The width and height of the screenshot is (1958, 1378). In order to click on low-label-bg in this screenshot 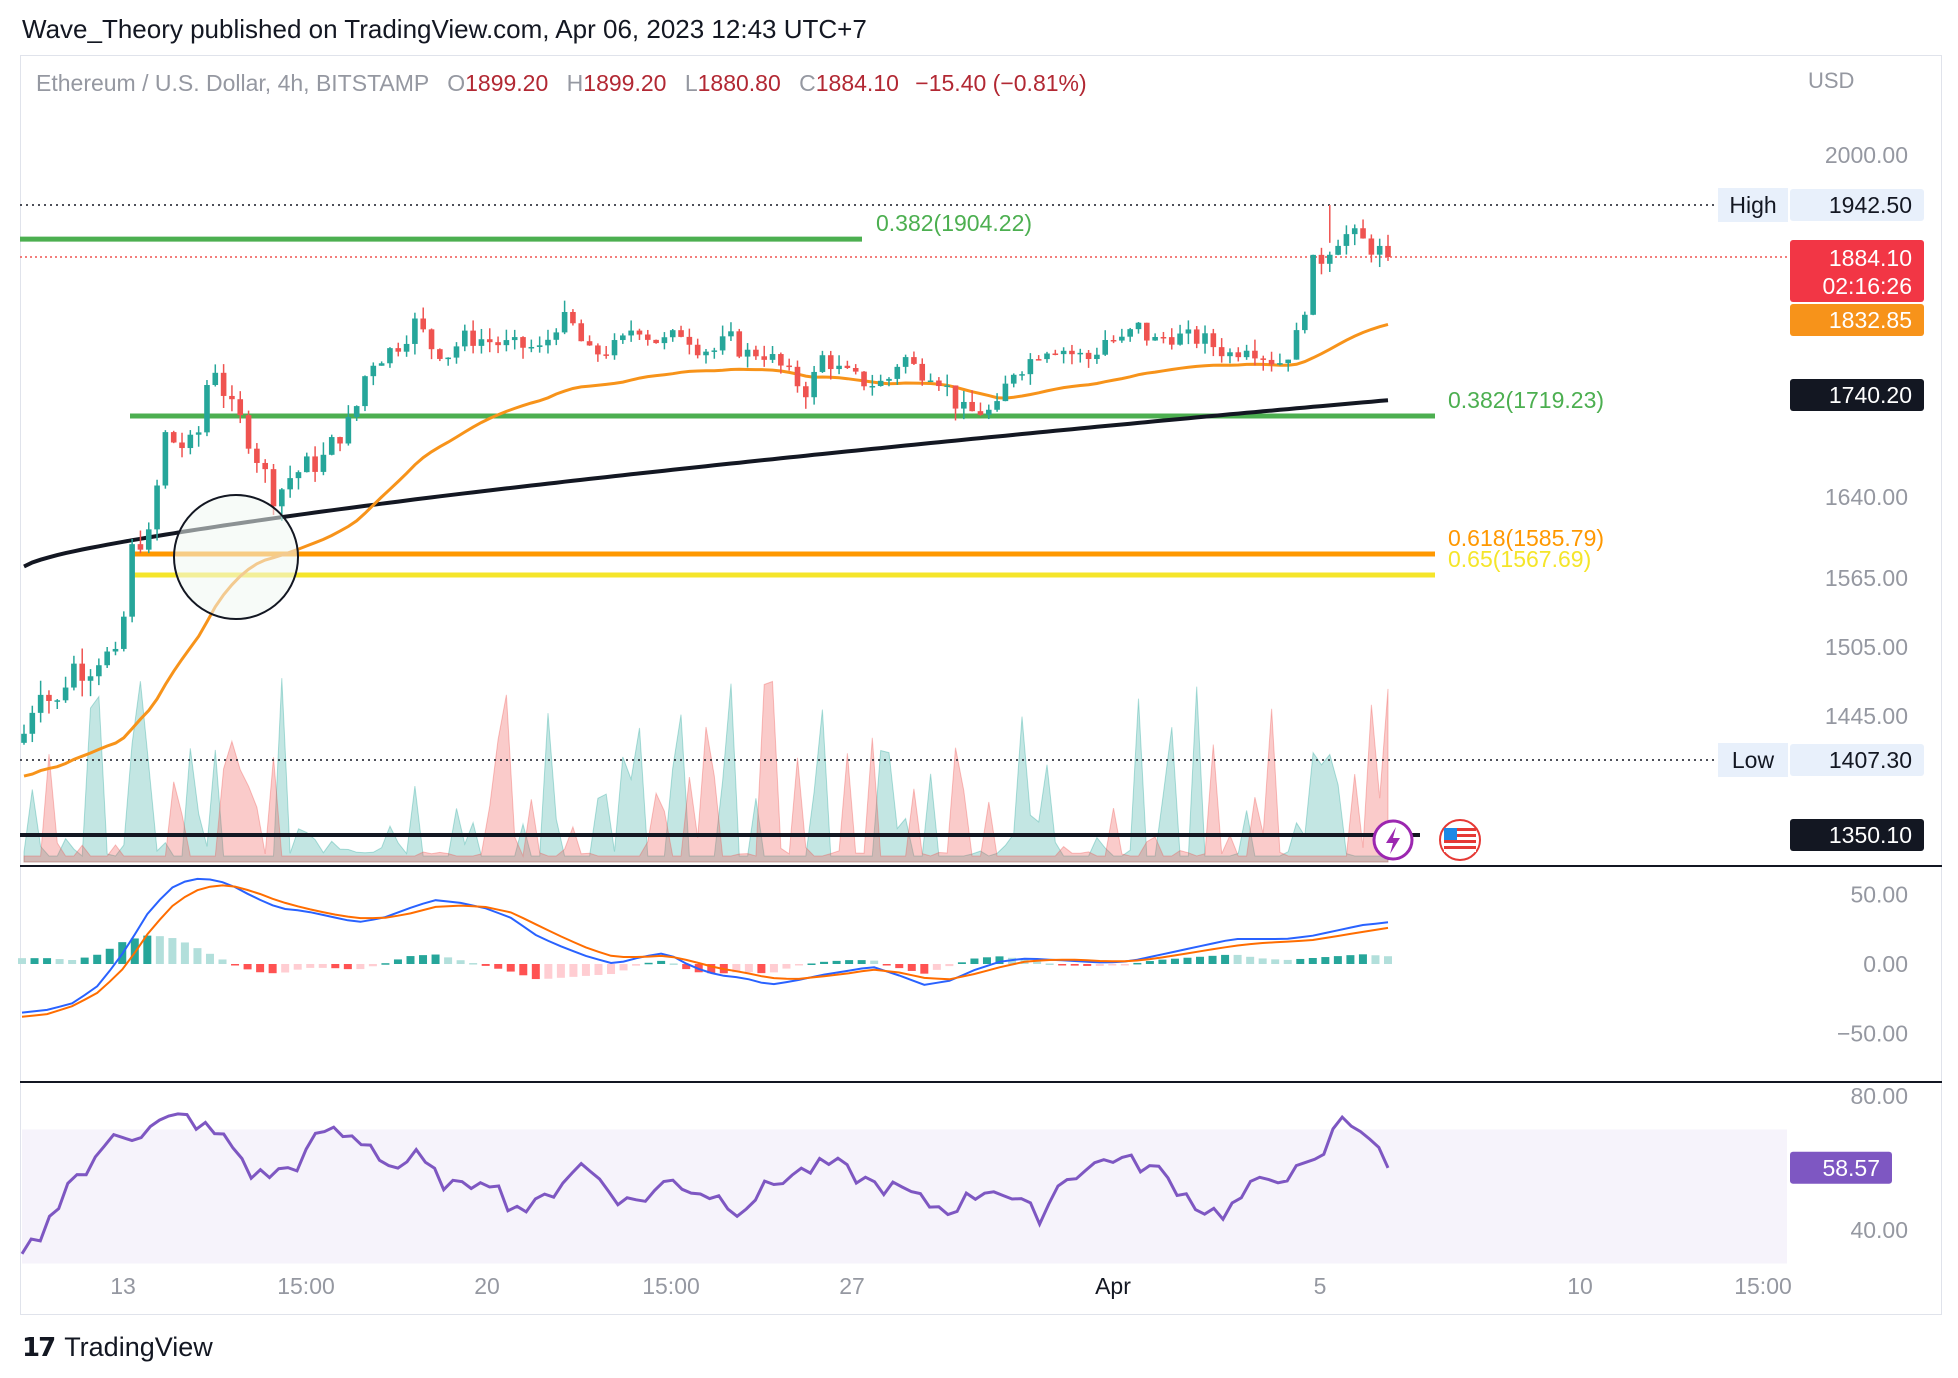, I will do `click(1753, 760)`.